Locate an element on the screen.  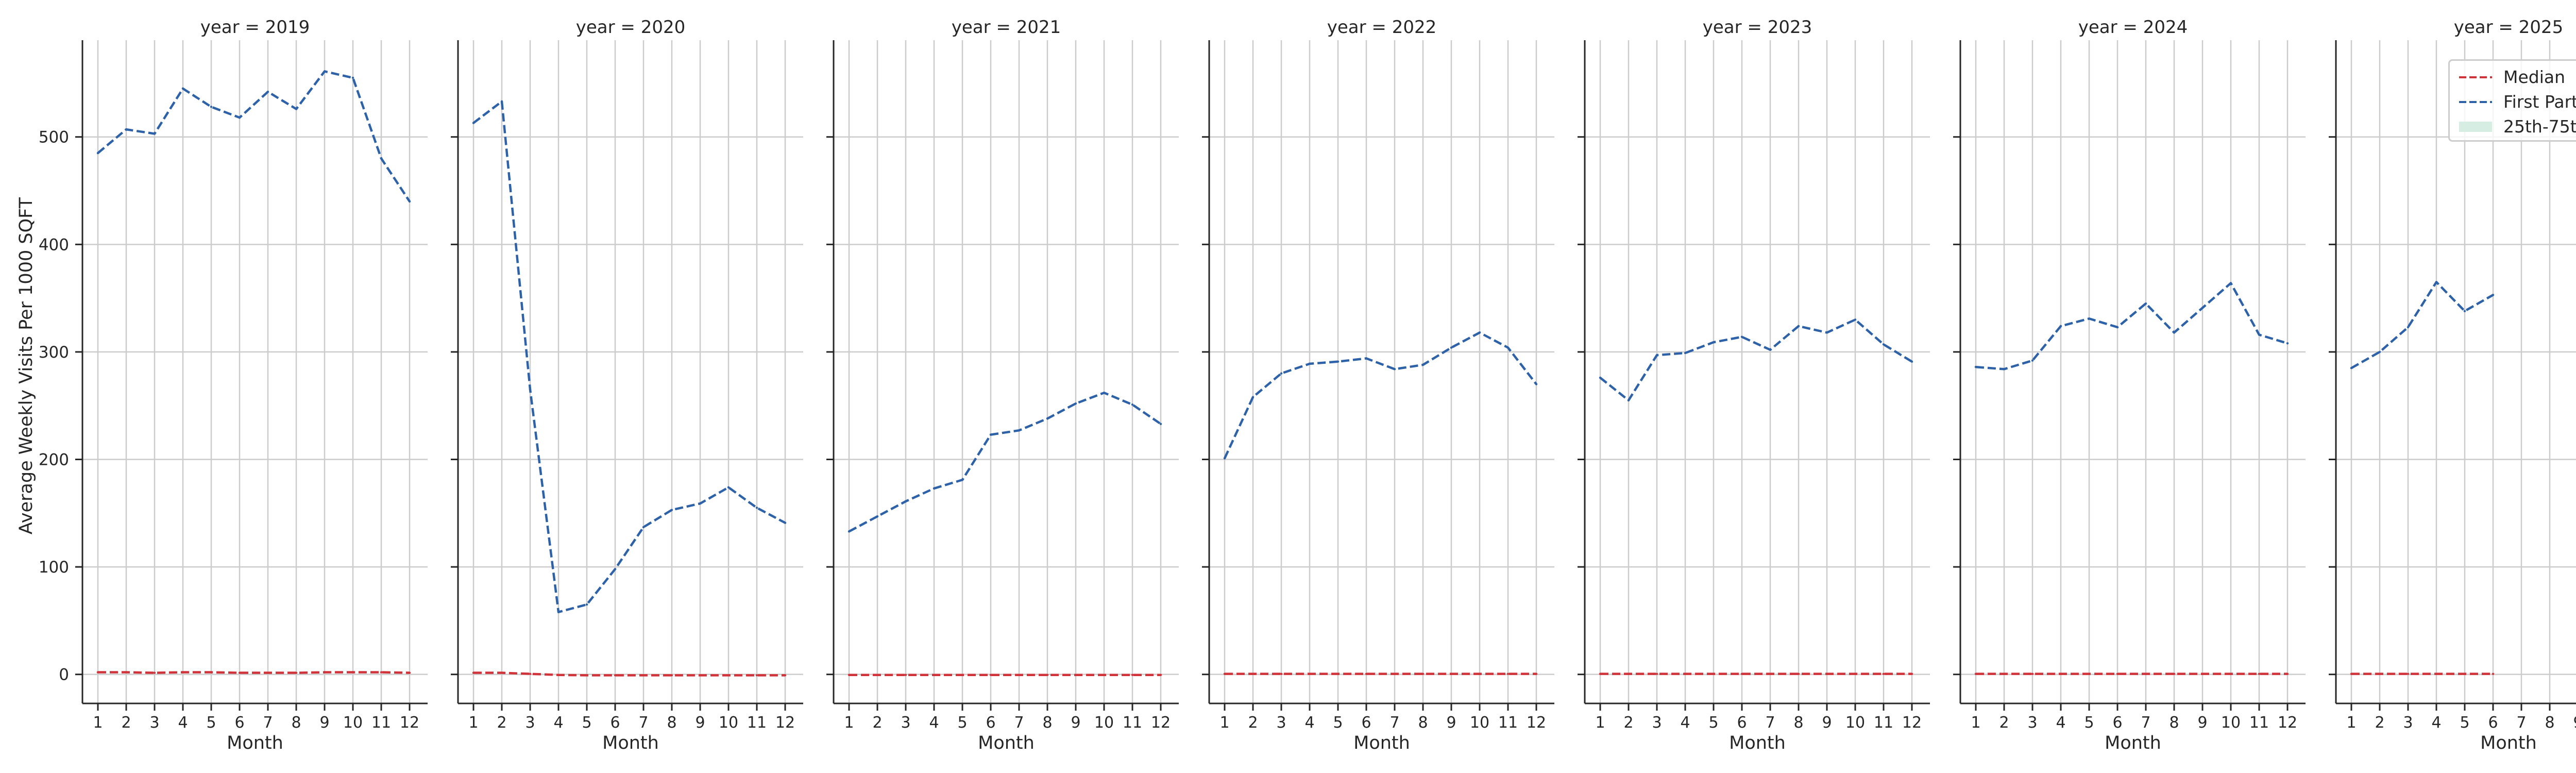
panel-title: year = 2022 is located at coordinates (1381, 27).